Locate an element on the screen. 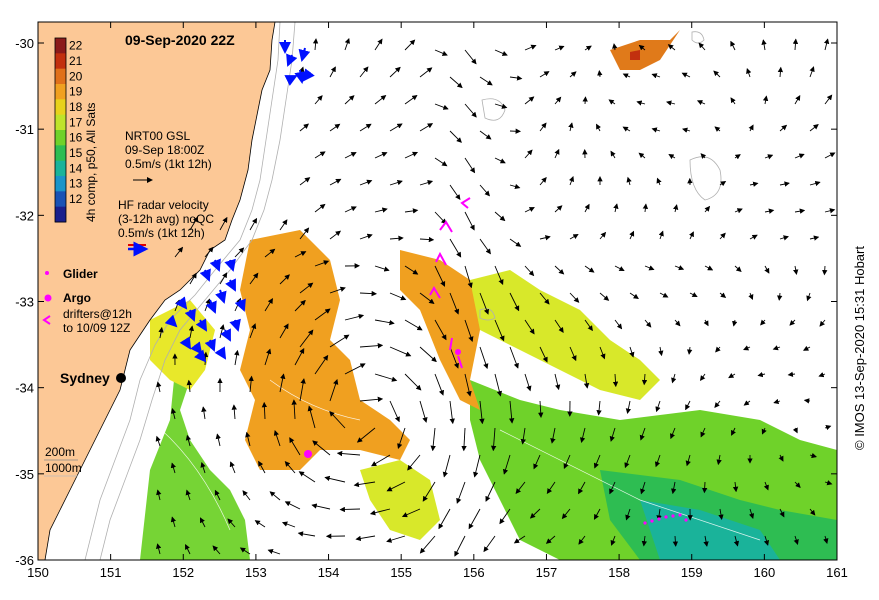  glider-legend-icon is located at coordinates (47, 273).